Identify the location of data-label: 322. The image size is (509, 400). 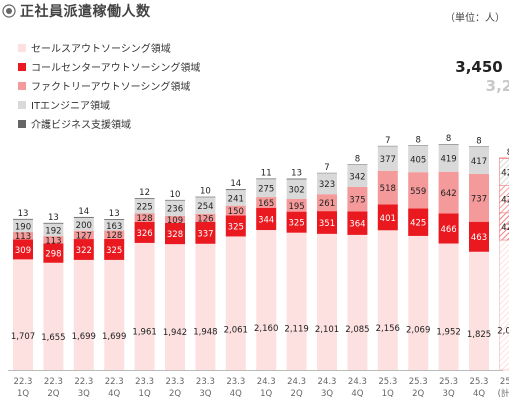
(84, 251).